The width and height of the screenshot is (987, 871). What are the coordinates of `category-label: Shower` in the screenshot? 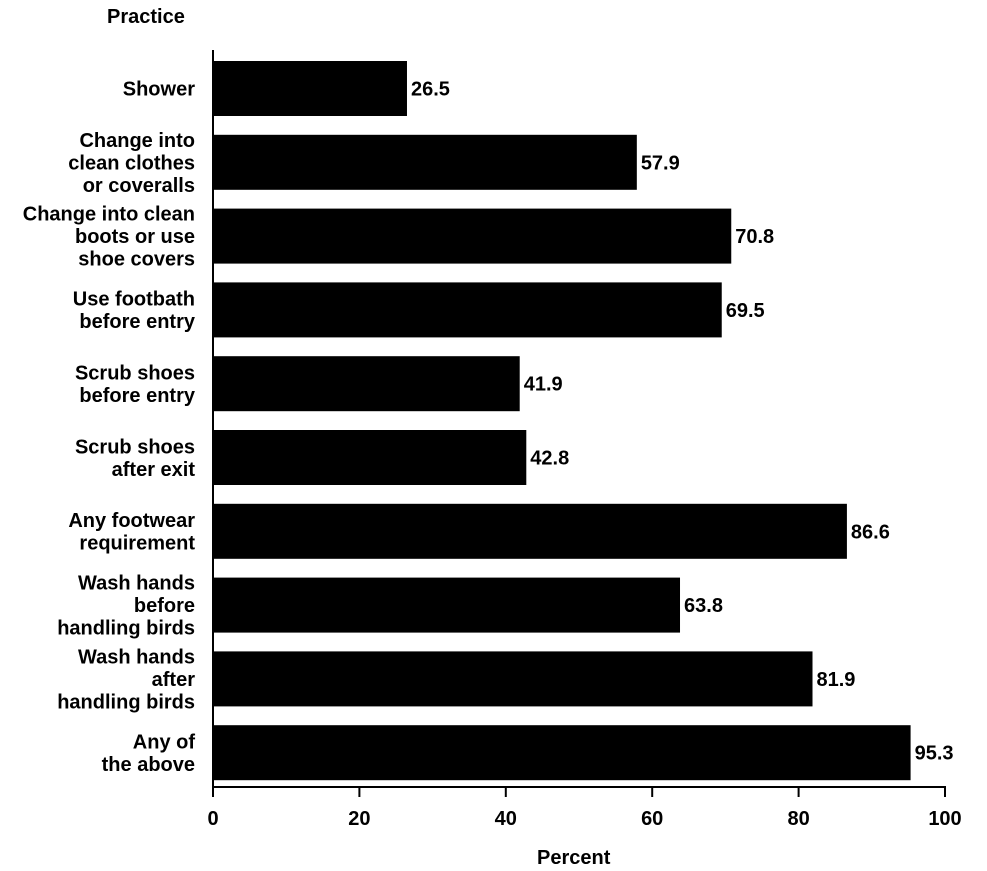 It's located at (159, 90).